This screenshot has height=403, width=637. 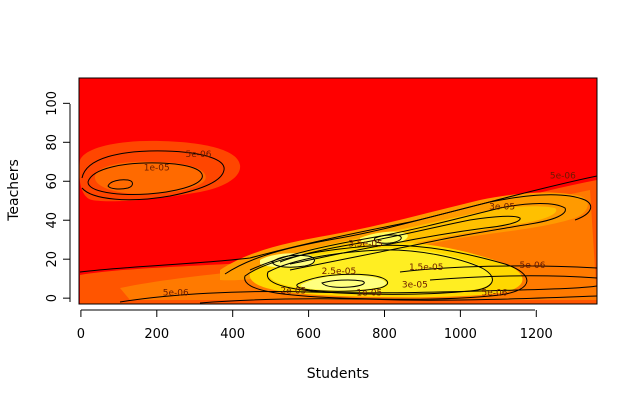 What do you see at coordinates (14, 190) in the screenshot?
I see `y-axis-title: Teachers` at bounding box center [14, 190].